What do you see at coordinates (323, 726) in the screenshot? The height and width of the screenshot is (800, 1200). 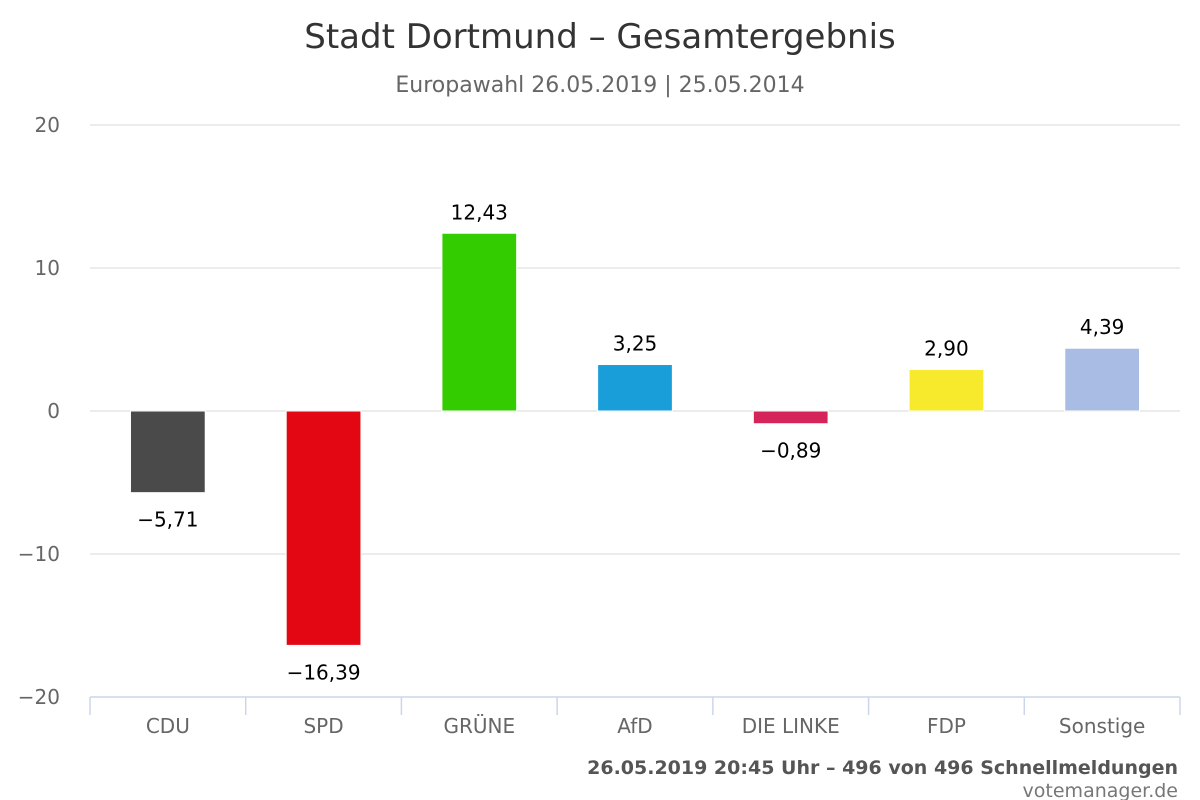 I see `x-tick-label: SPD` at bounding box center [323, 726].